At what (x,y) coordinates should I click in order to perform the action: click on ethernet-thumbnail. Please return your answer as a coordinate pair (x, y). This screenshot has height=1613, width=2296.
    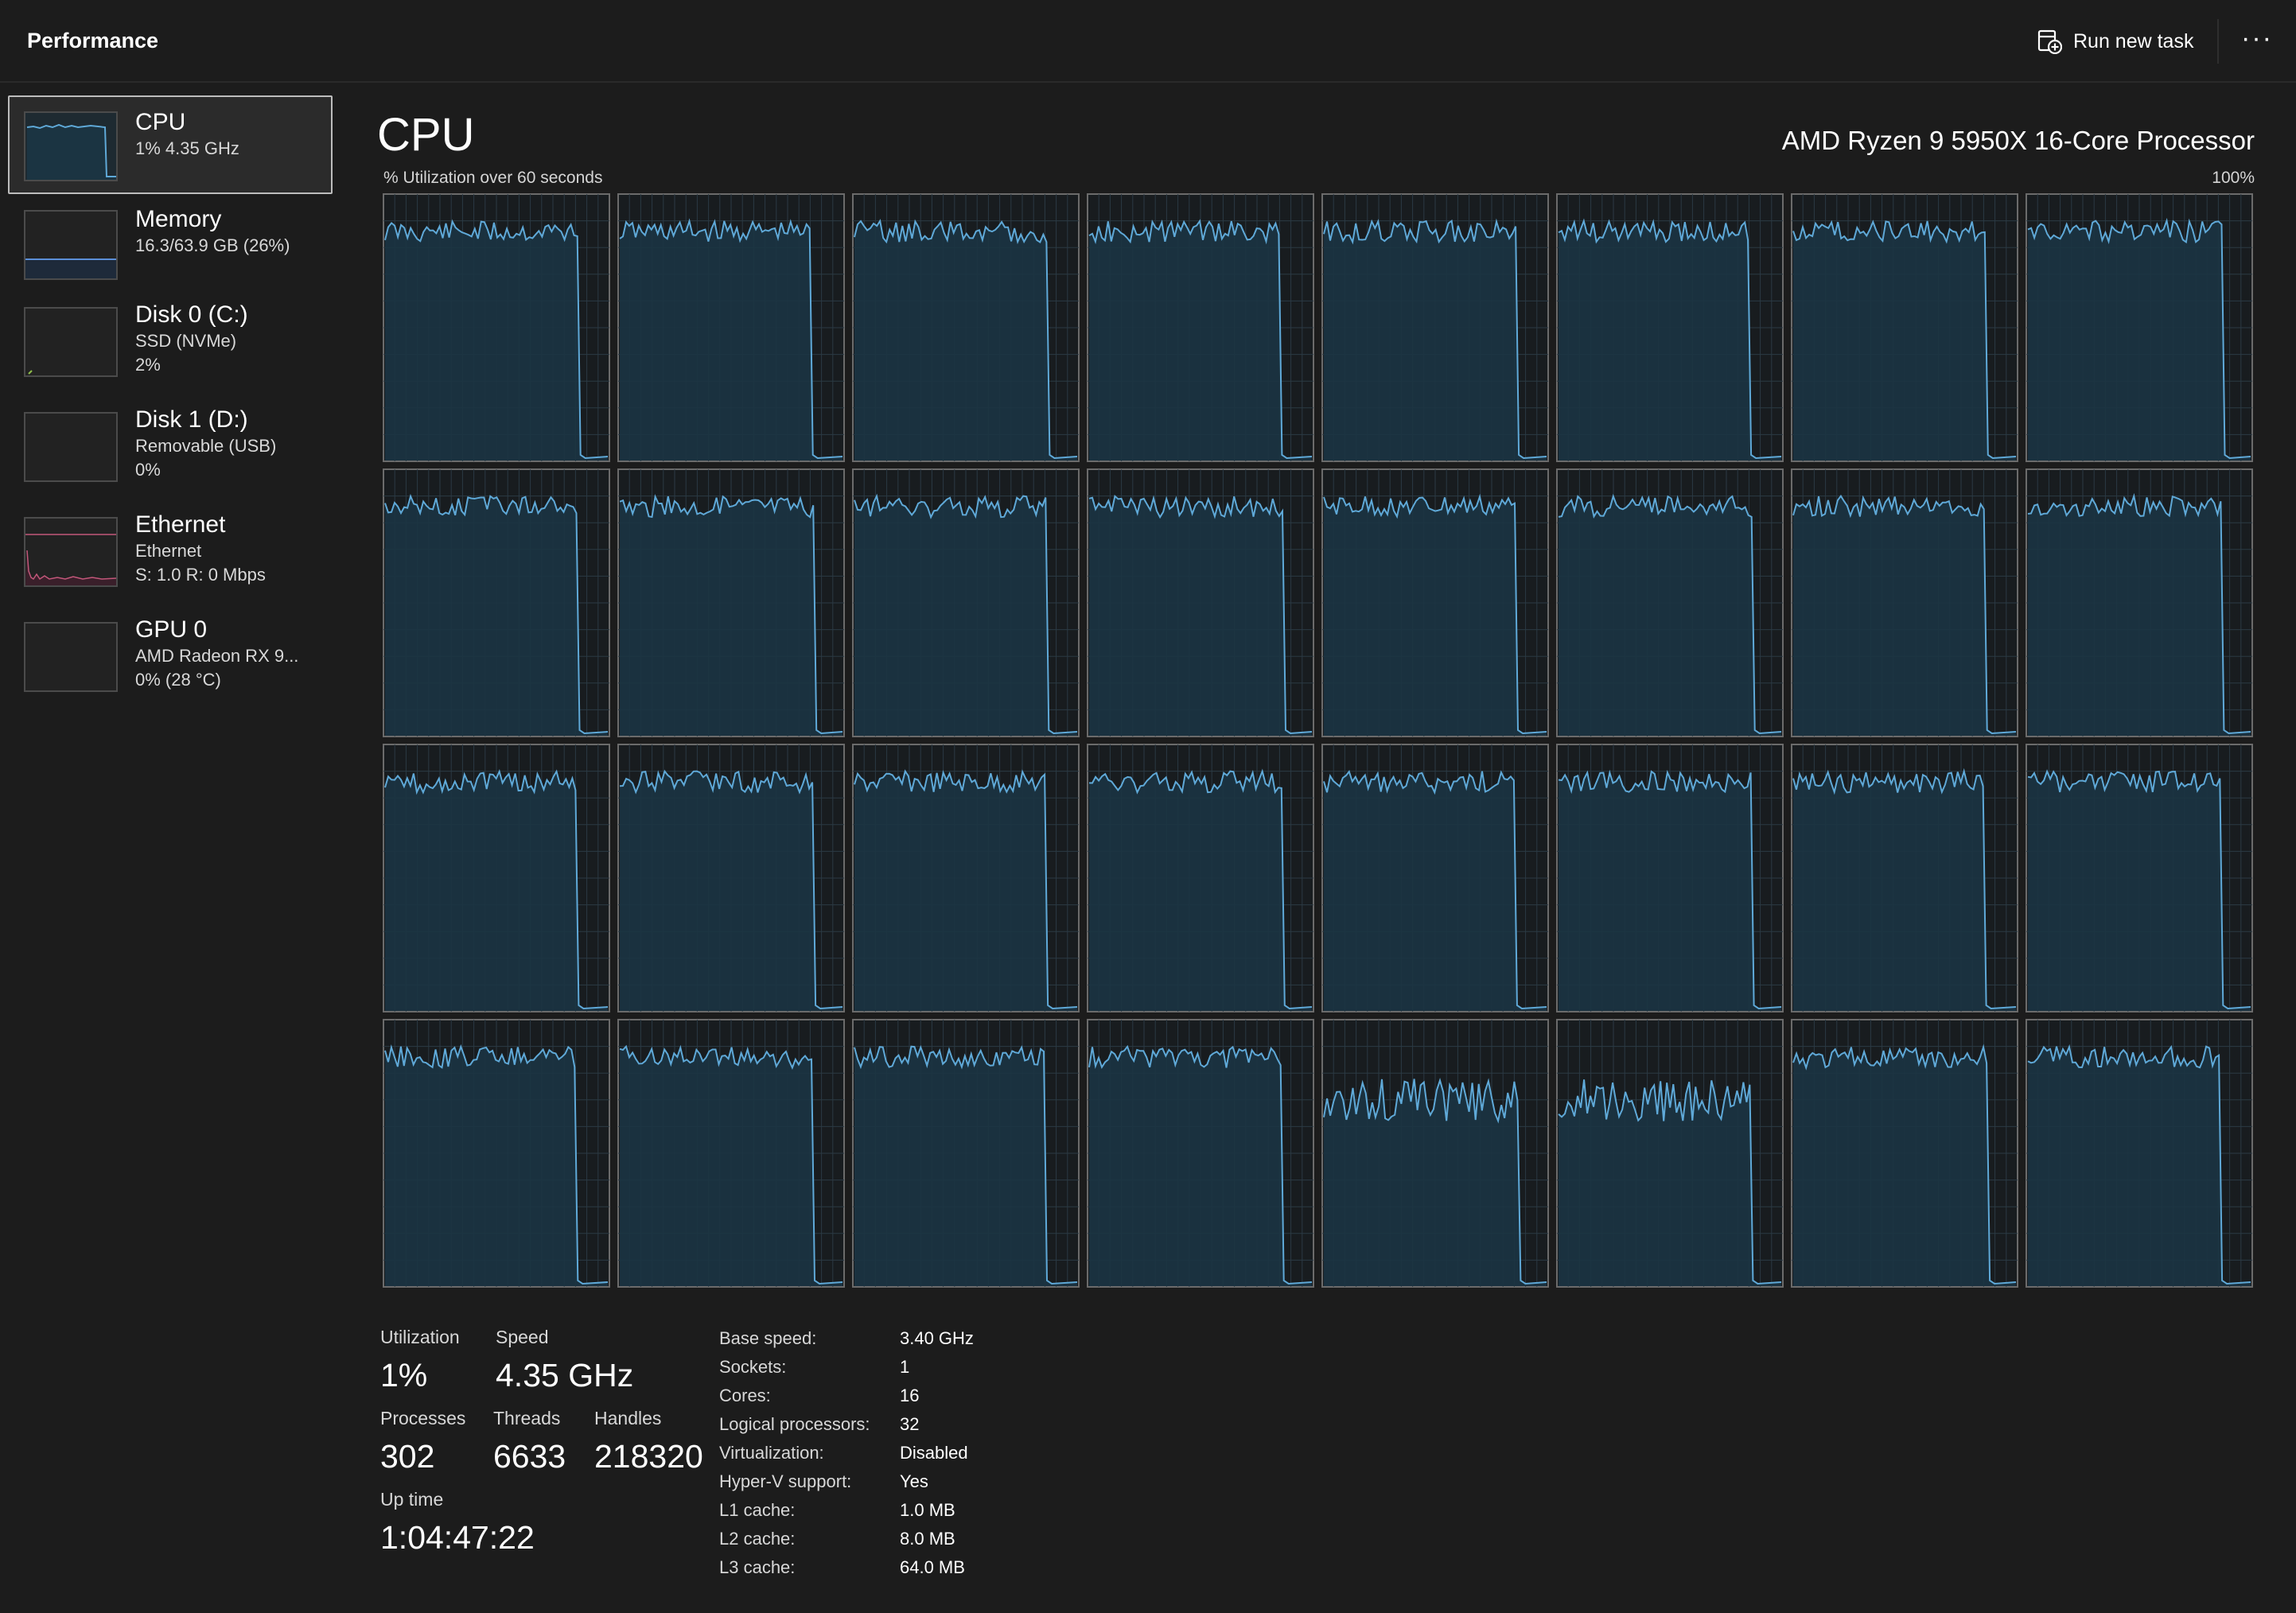
    Looking at the image, I should click on (71, 552).